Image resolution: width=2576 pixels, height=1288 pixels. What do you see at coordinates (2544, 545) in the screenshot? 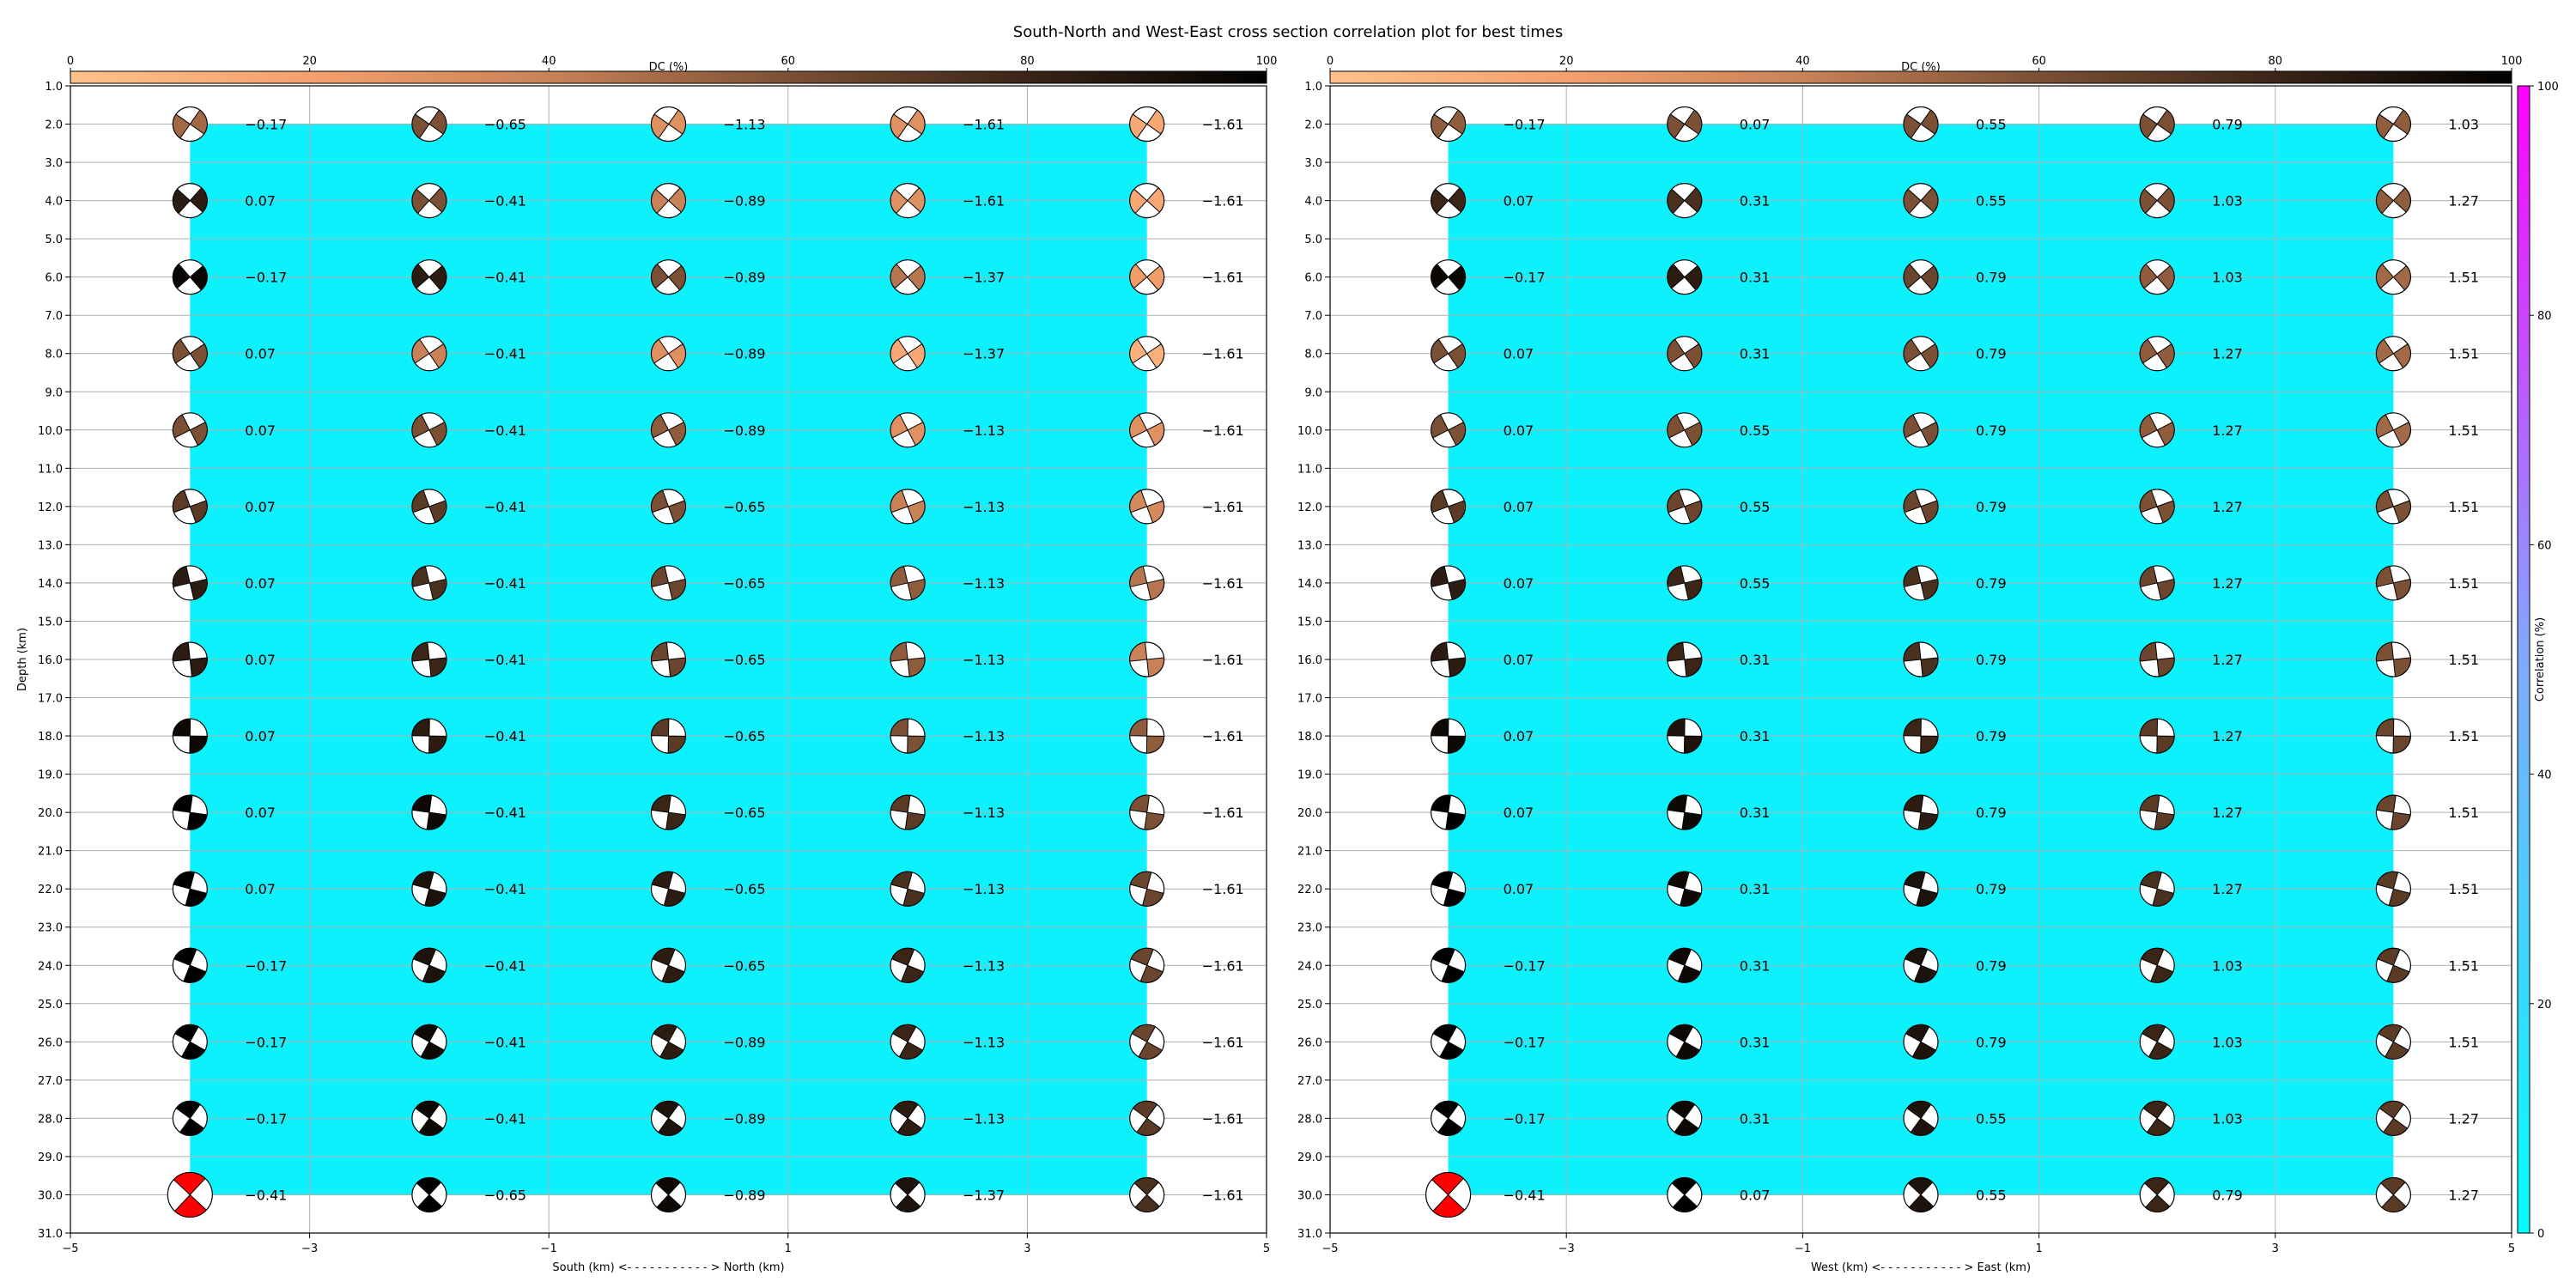
I see `correlation-colorbar-tick-label: 60` at bounding box center [2544, 545].